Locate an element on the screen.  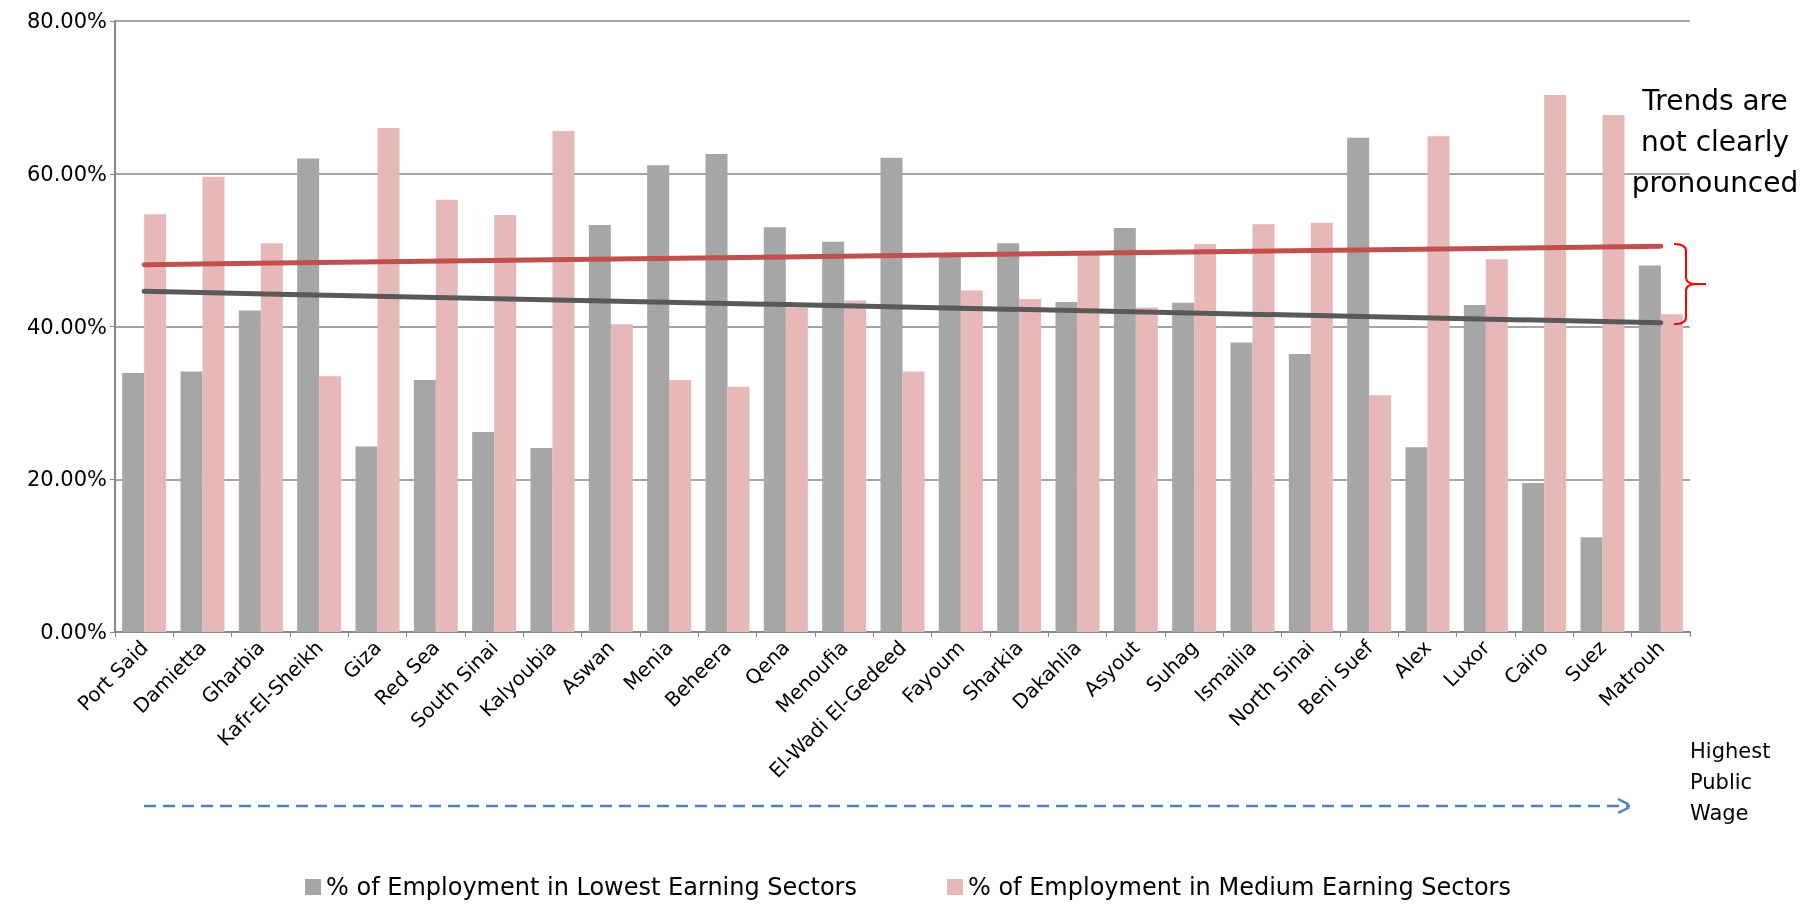
annotation: Trends are not clearly pronounced is located at coordinates (1715, 142).